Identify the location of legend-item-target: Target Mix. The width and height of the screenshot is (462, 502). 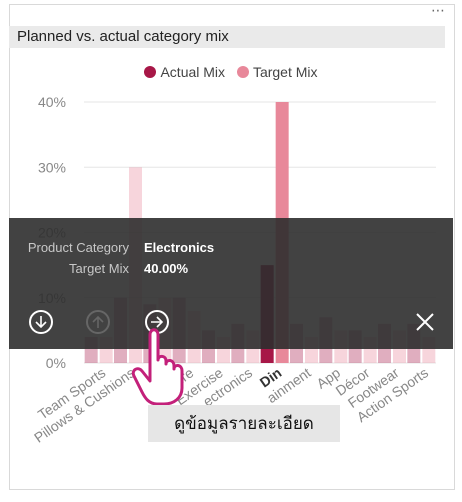
(277, 72).